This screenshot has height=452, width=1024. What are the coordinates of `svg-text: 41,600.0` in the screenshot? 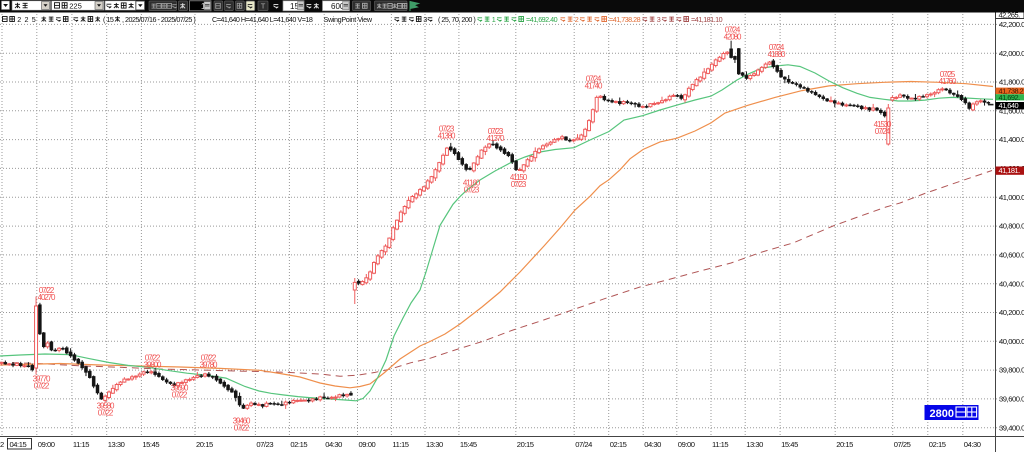 It's located at (1011, 110).